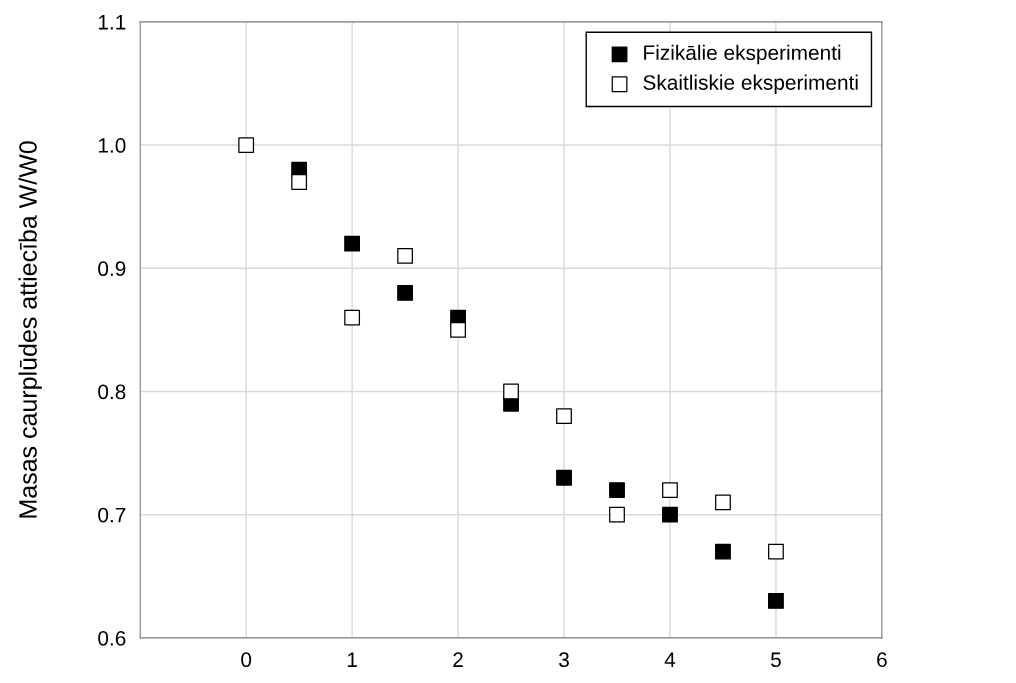 Image resolution: width=1016 pixels, height=683 pixels. I want to click on x-tick-label: 2, so click(458, 659).